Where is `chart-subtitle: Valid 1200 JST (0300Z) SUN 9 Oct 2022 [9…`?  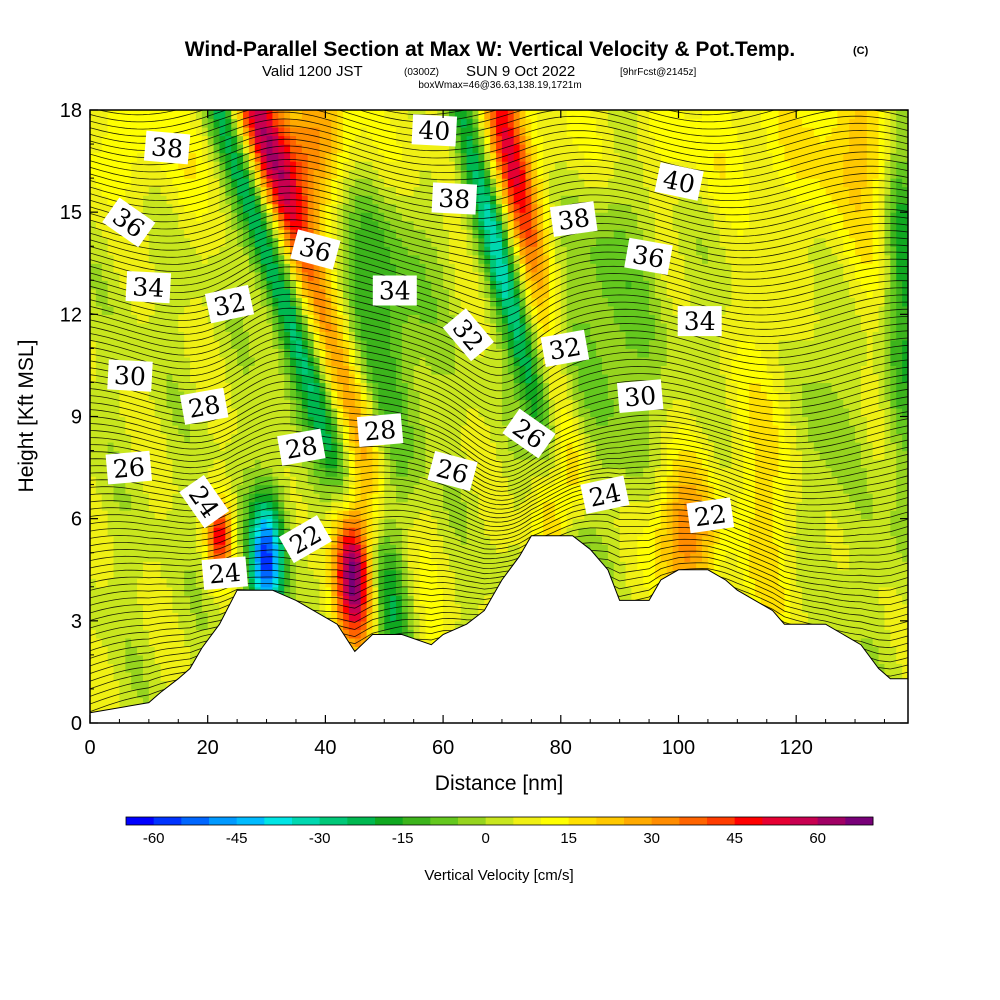
chart-subtitle: Valid 1200 JST (0300Z) SUN 9 Oct 2022 [9… is located at coordinates (479, 71).